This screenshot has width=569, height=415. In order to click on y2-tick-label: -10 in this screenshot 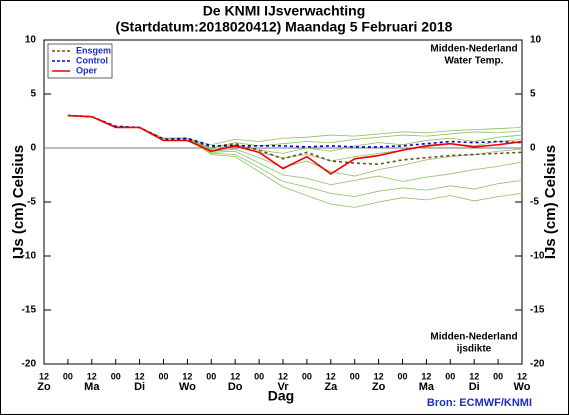, I will do `click(537, 256)`.